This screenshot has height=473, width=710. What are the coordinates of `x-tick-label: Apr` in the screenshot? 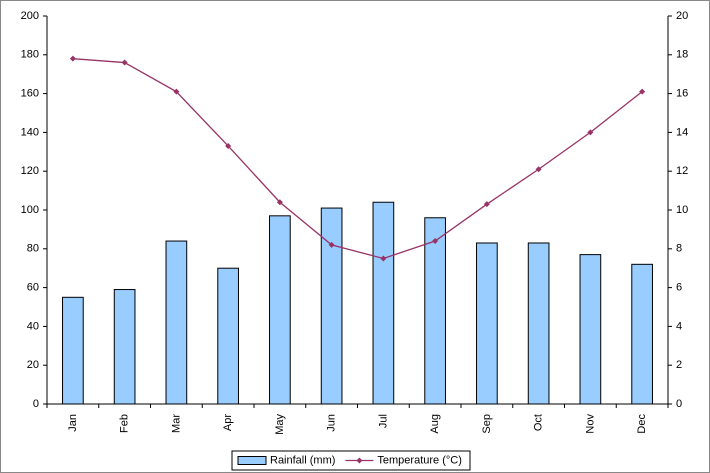 It's located at (228, 422).